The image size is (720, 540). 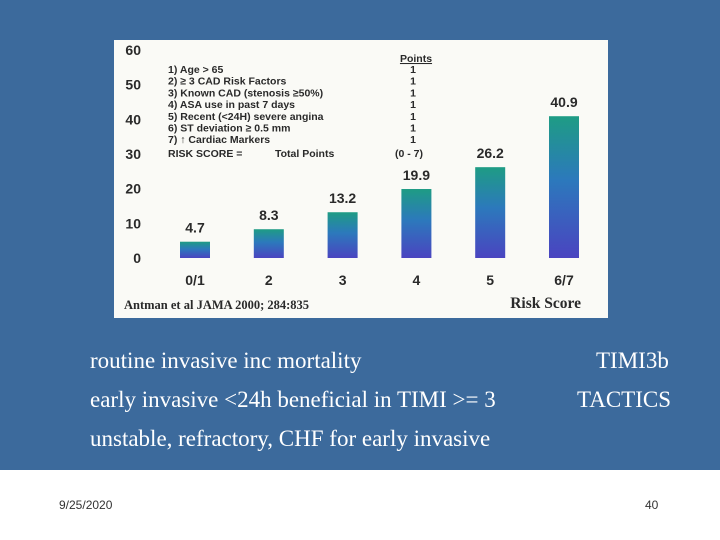 What do you see at coordinates (545, 303) in the screenshot?
I see `x-axis-label: Risk Score` at bounding box center [545, 303].